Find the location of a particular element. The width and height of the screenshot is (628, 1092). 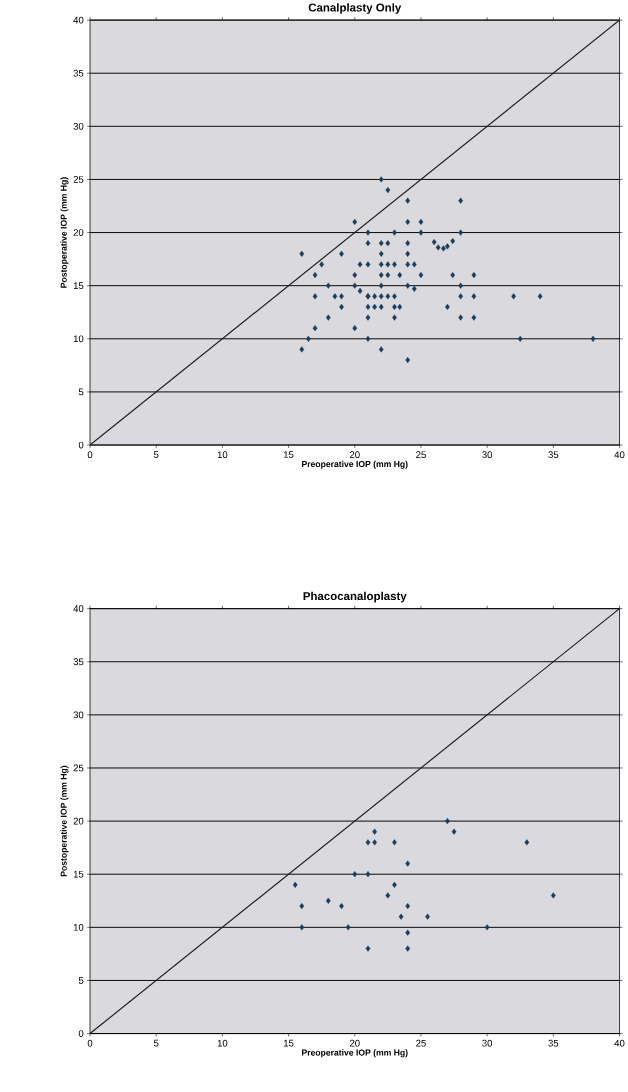

chart-title: Phacocanaloplasty is located at coordinates (355, 597).